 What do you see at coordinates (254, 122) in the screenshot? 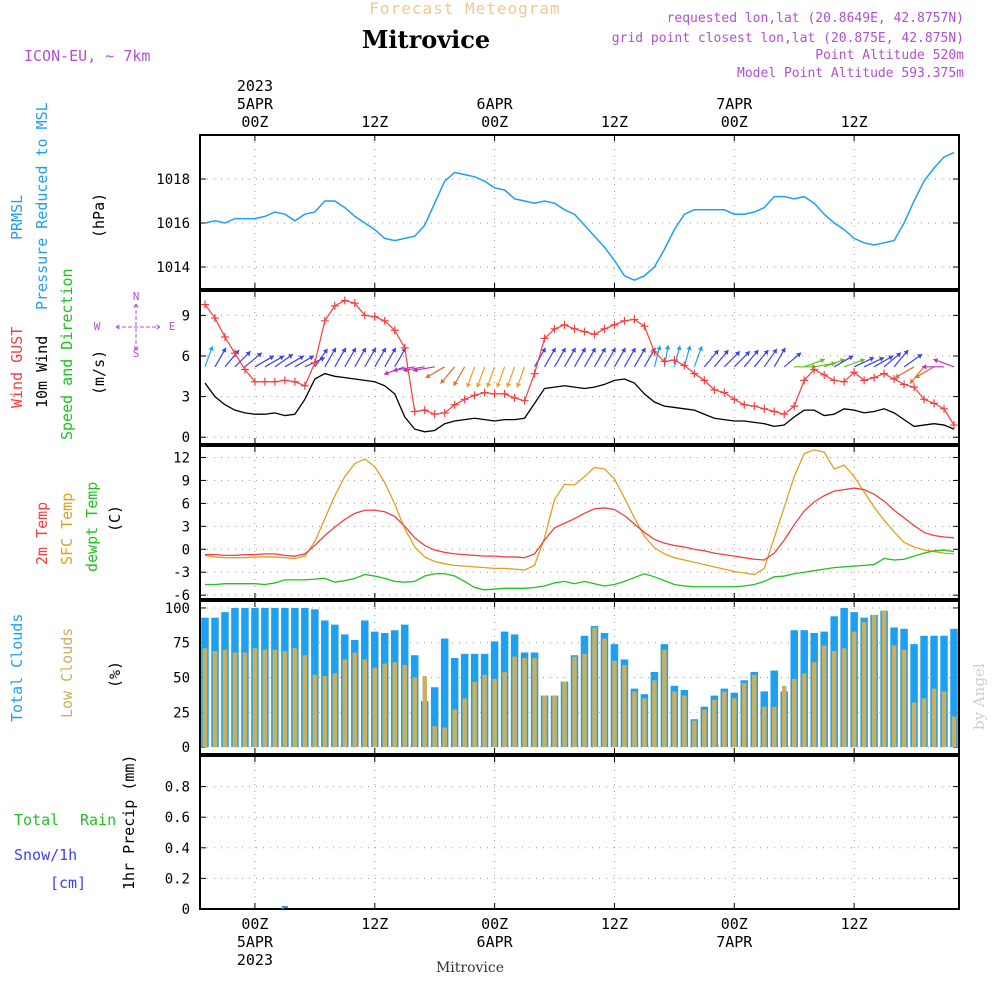
I see `top-time-label: 00Z` at bounding box center [254, 122].